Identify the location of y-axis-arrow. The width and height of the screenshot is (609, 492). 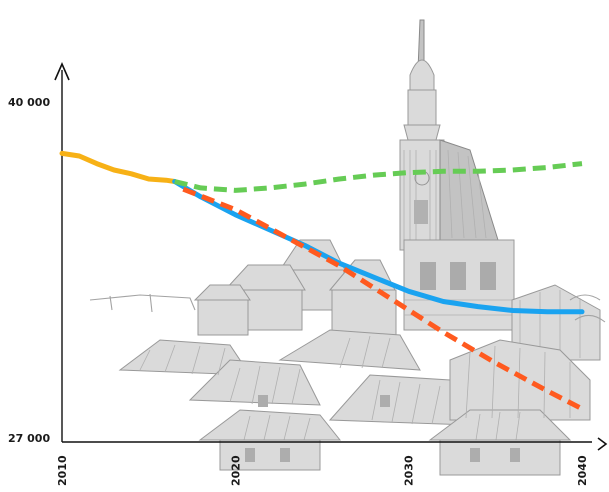
(62, 71).